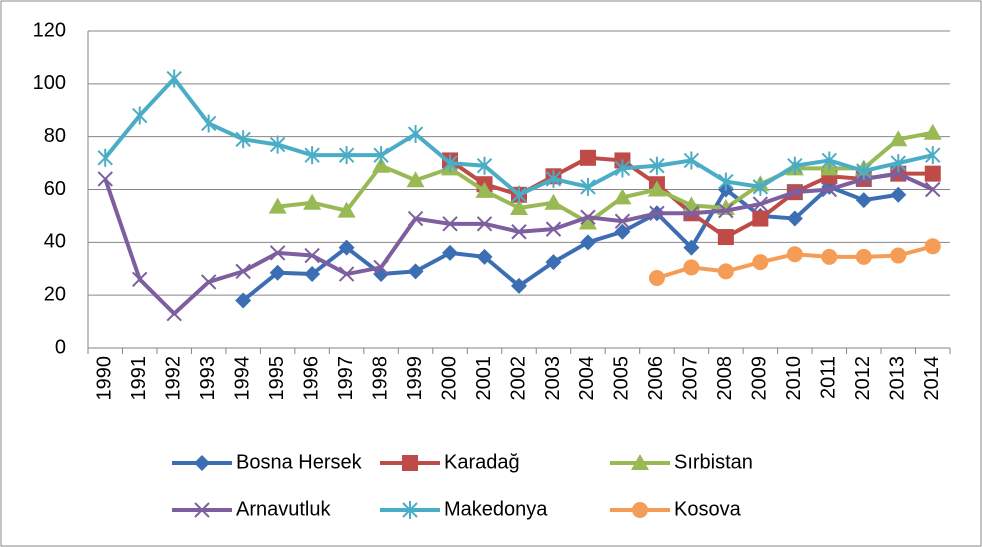 The width and height of the screenshot is (982, 547). What do you see at coordinates (173, 378) in the screenshot?
I see `x-tick-label: 1992` at bounding box center [173, 378].